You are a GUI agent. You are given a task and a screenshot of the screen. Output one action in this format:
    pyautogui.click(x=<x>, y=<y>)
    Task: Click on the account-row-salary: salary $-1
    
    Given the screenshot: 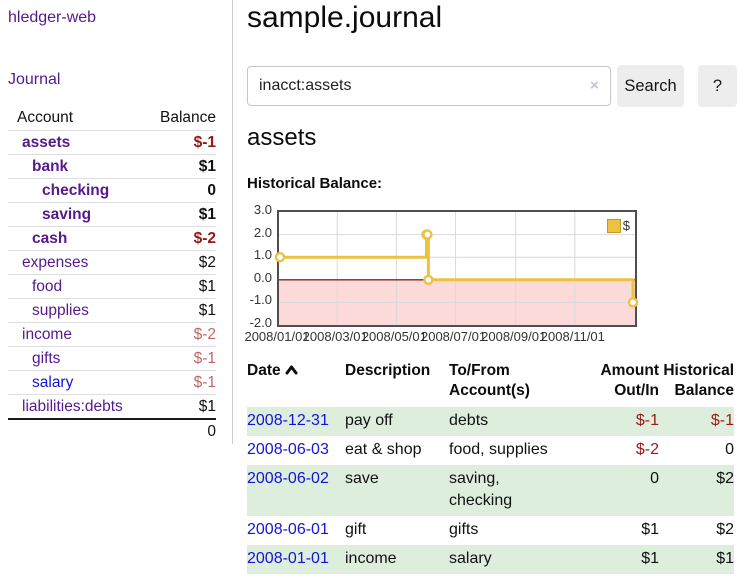 What is the action you would take?
    pyautogui.click(x=112, y=382)
    